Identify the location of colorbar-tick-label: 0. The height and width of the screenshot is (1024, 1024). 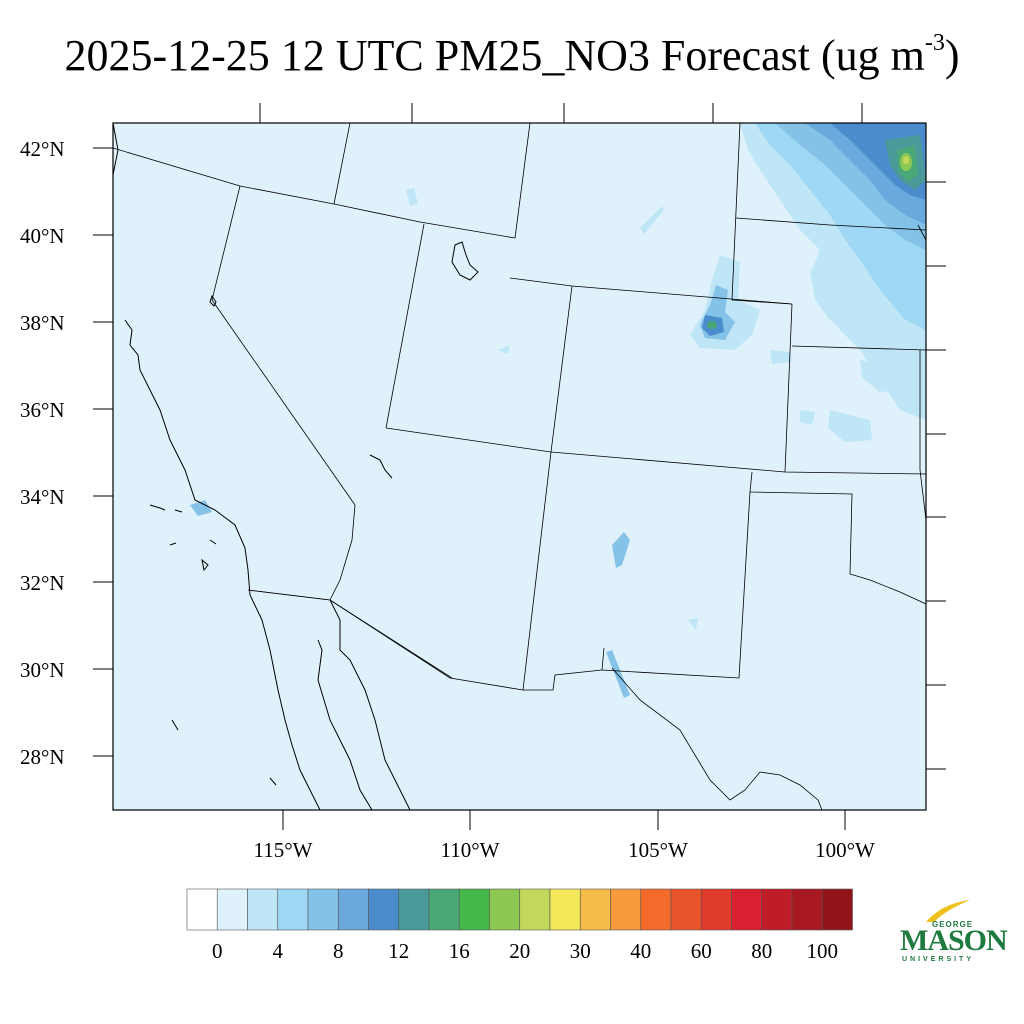
(217, 951).